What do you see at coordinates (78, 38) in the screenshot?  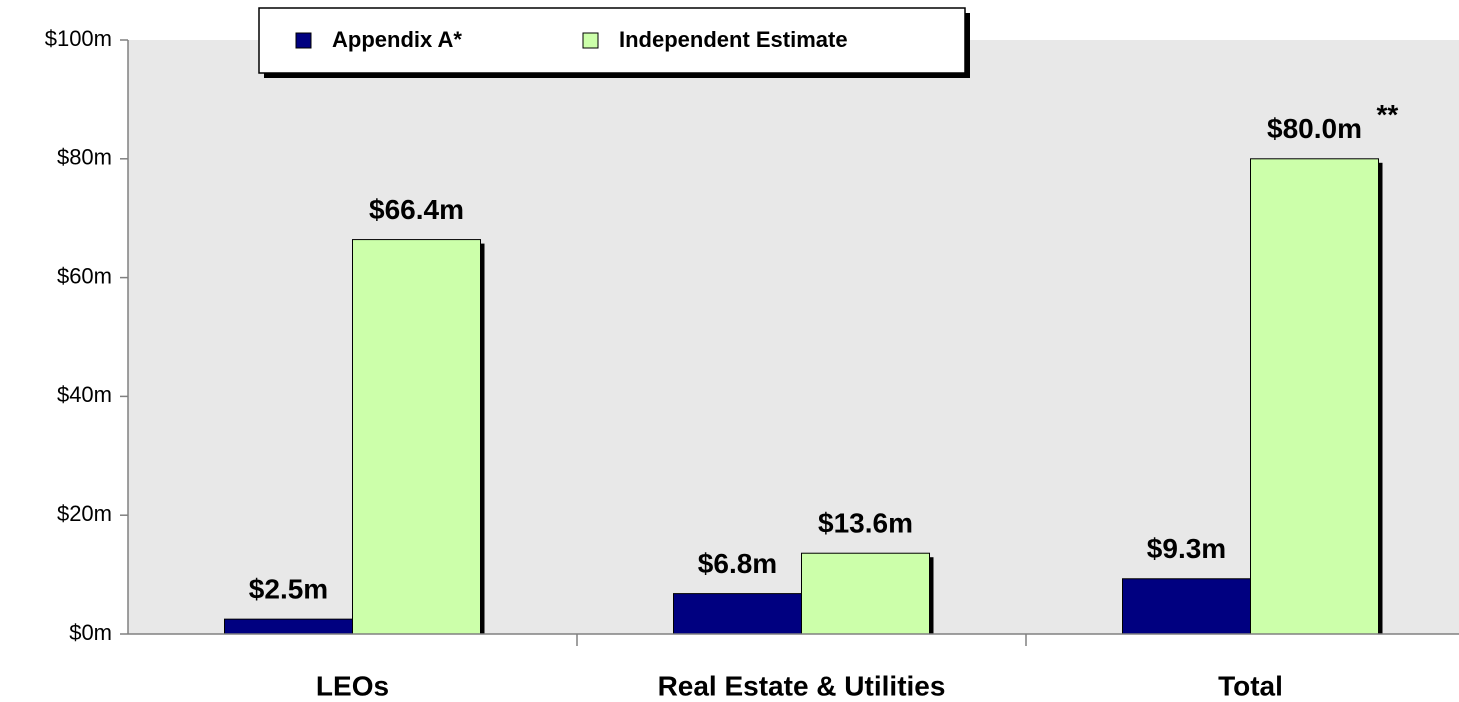 I see `y-tick-label: $100m` at bounding box center [78, 38].